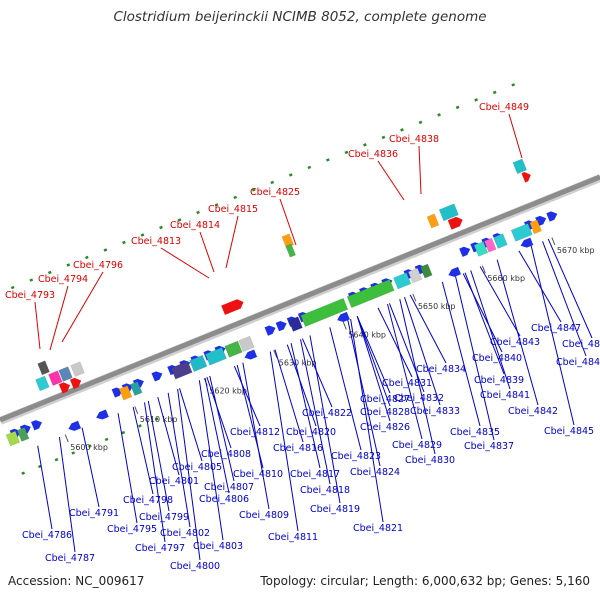 The height and width of the screenshot is (600, 600). What do you see at coordinates (94, 513) in the screenshot?
I see `bottom-gene-label: Cbei_4791` at bounding box center [94, 513].